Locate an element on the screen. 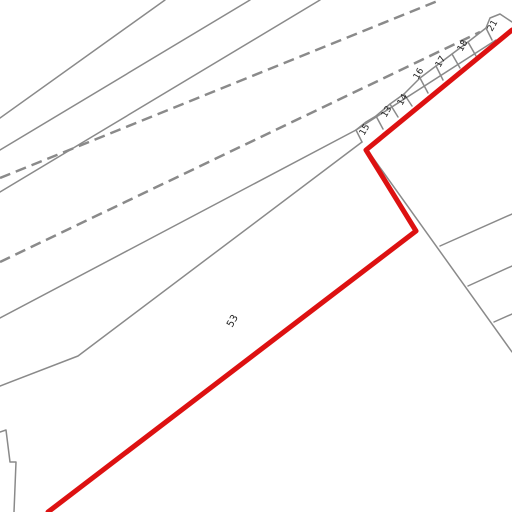 The image size is (512, 512). lower-left-parcel-lines is located at coordinates (8, 470).